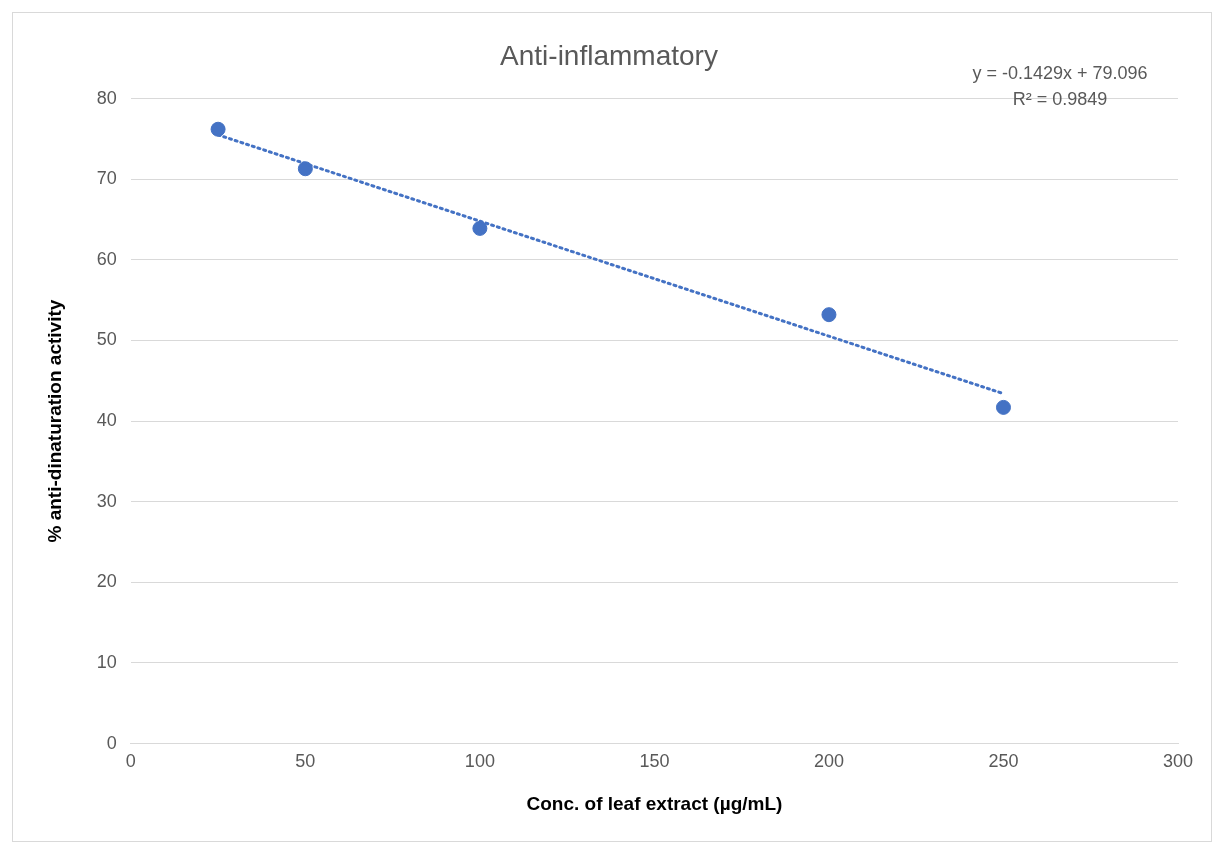  What do you see at coordinates (106, 500) in the screenshot?
I see `y-tick-label: 30` at bounding box center [106, 500].